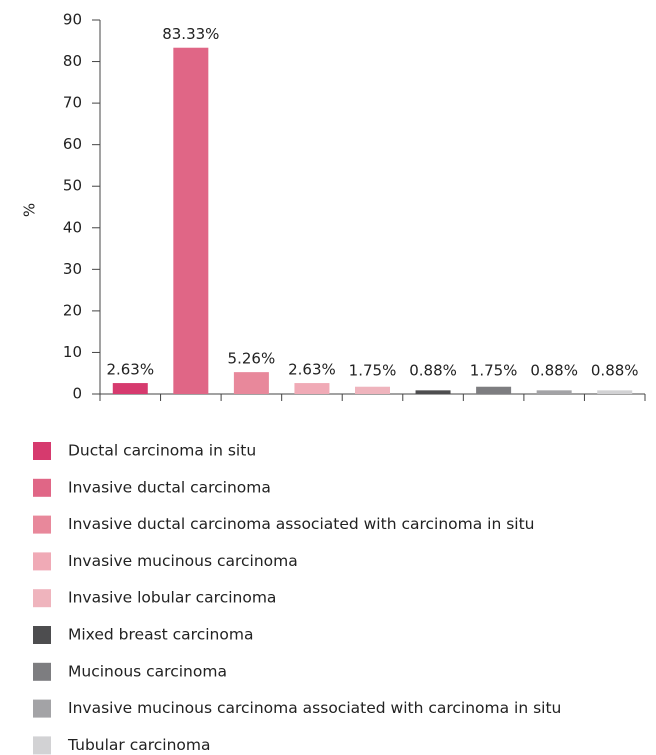 The image size is (656, 755). I want to click on y-tick-label: 60, so click(72, 144).